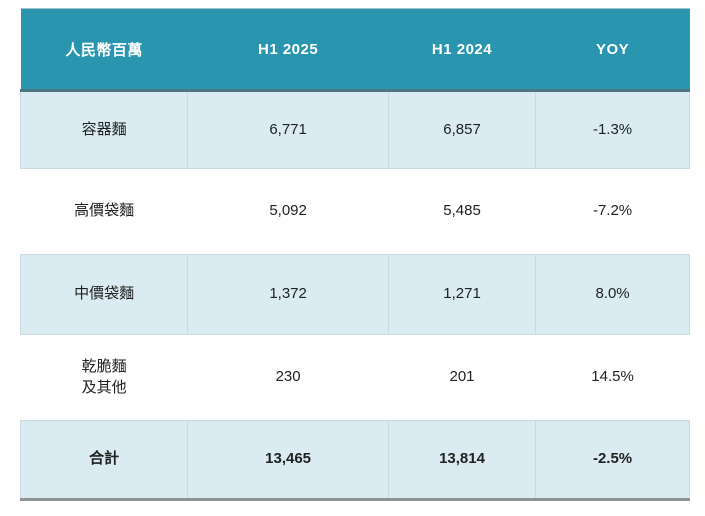  Describe the element at coordinates (104, 129) in the screenshot. I see `cell-label: 容器麵` at that location.